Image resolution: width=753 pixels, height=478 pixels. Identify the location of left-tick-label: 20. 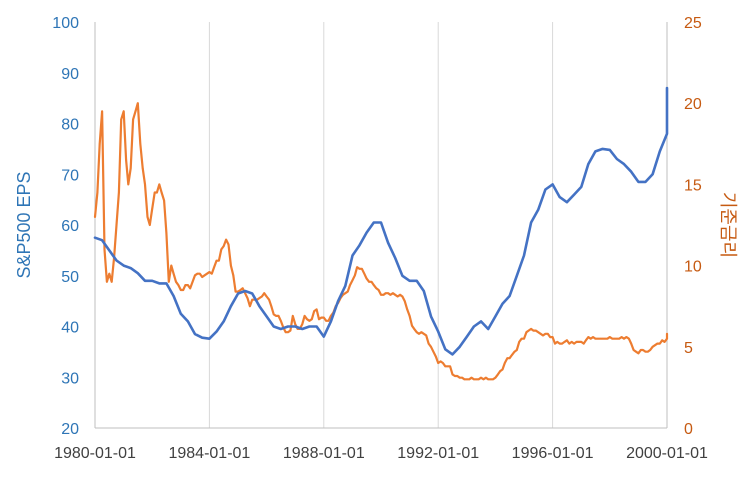
(70, 429).